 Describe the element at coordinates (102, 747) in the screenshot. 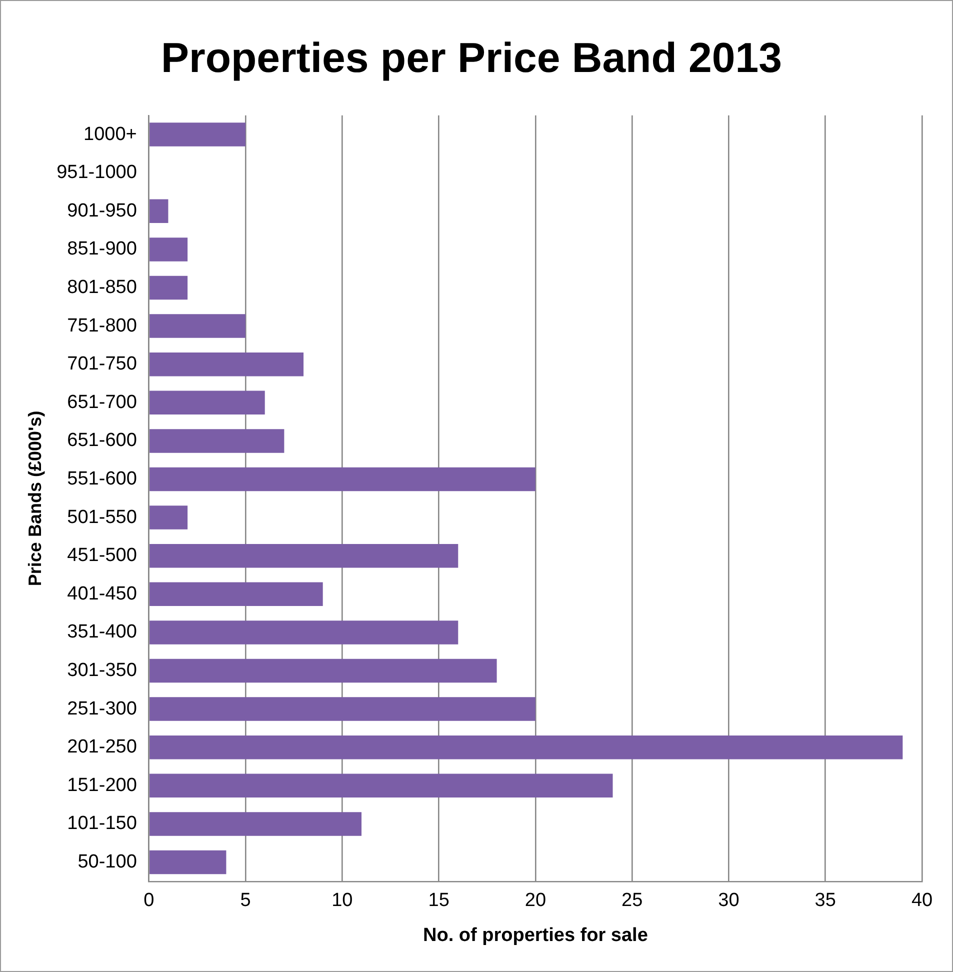

I see `y-tick-label: 201-250` at that location.